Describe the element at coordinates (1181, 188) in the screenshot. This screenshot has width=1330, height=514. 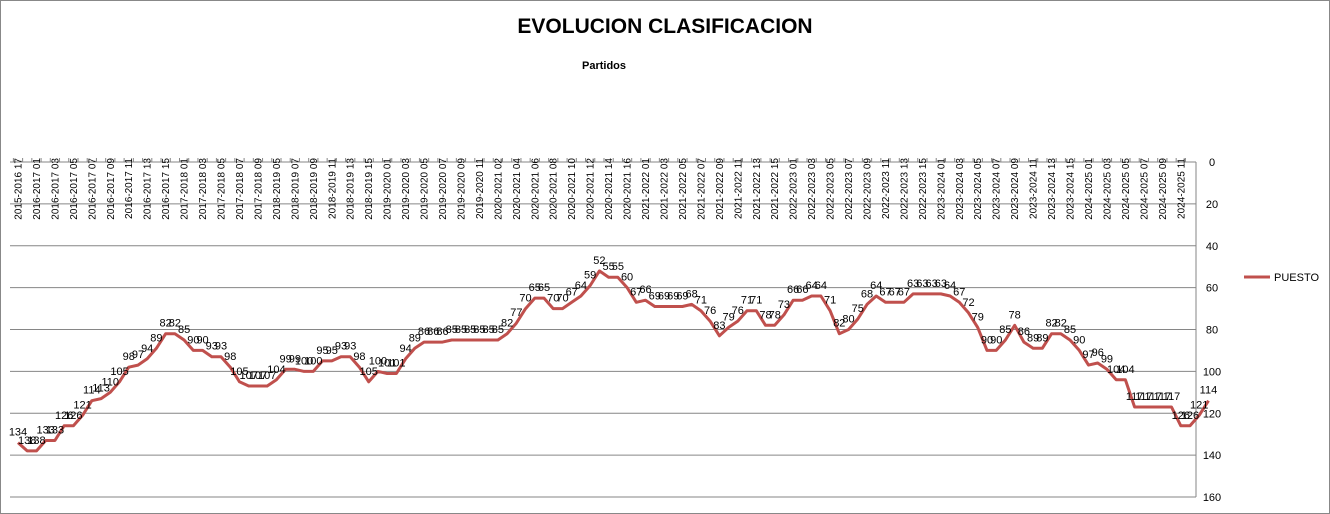
I see `x-tick-label: 2024-2025 11` at that location.